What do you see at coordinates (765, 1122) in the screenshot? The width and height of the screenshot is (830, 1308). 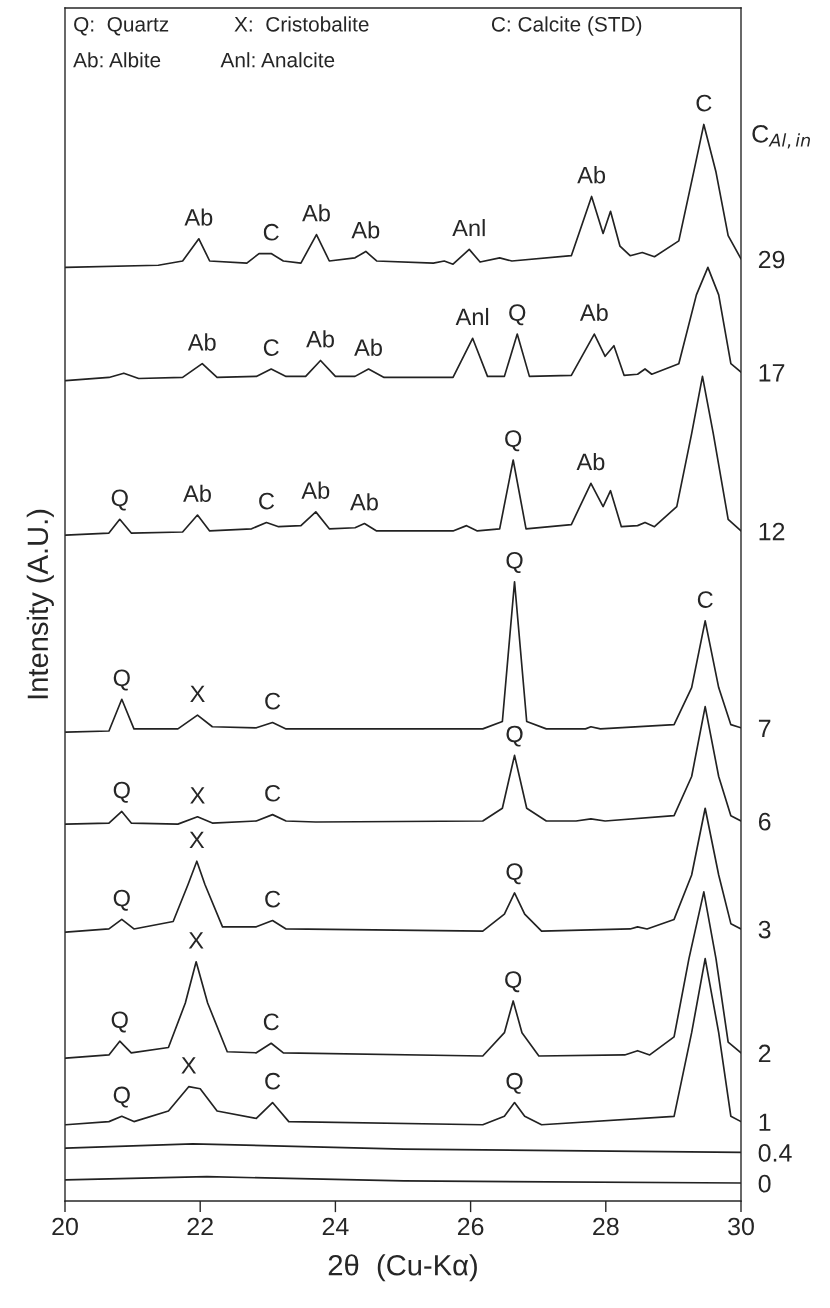 I see `series-label: 1` at bounding box center [765, 1122].